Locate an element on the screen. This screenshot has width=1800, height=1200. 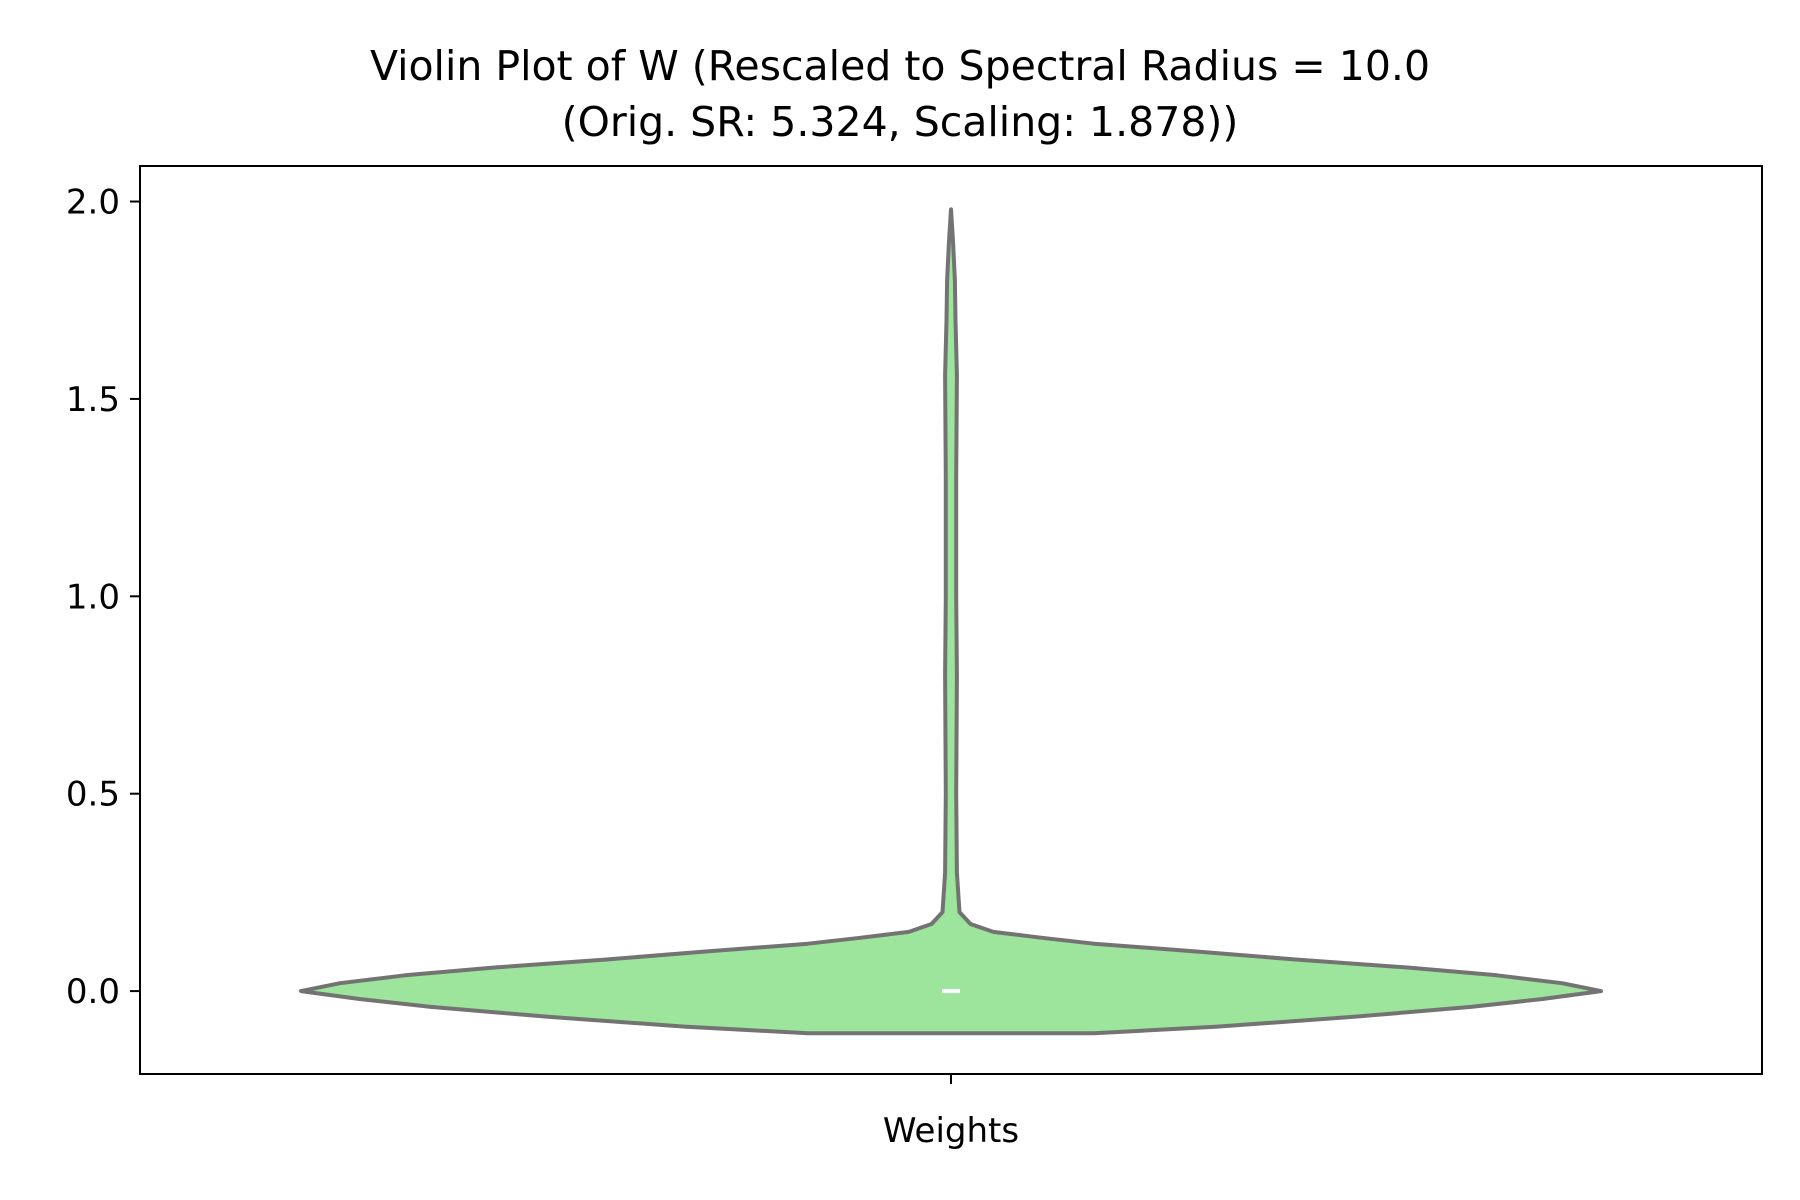
y-tick-label: 0.0 is located at coordinates (93, 992).